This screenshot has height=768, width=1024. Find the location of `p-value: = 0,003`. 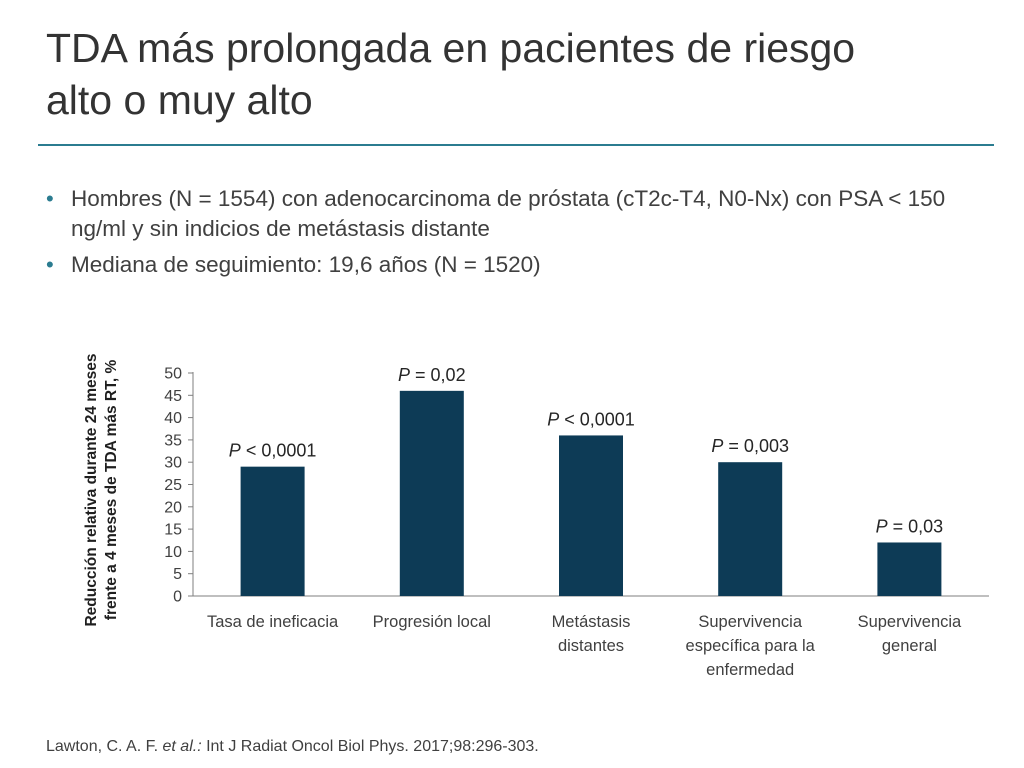

p-value: = 0,003 is located at coordinates (756, 446).